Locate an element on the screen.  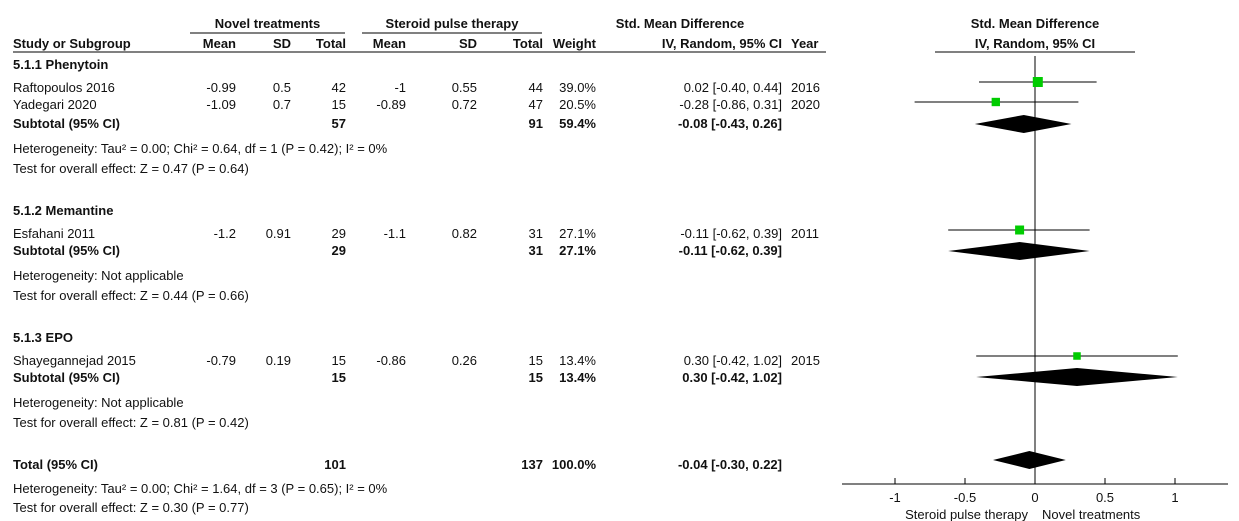
x-tick-label: -0.5 is located at coordinates (965, 497).